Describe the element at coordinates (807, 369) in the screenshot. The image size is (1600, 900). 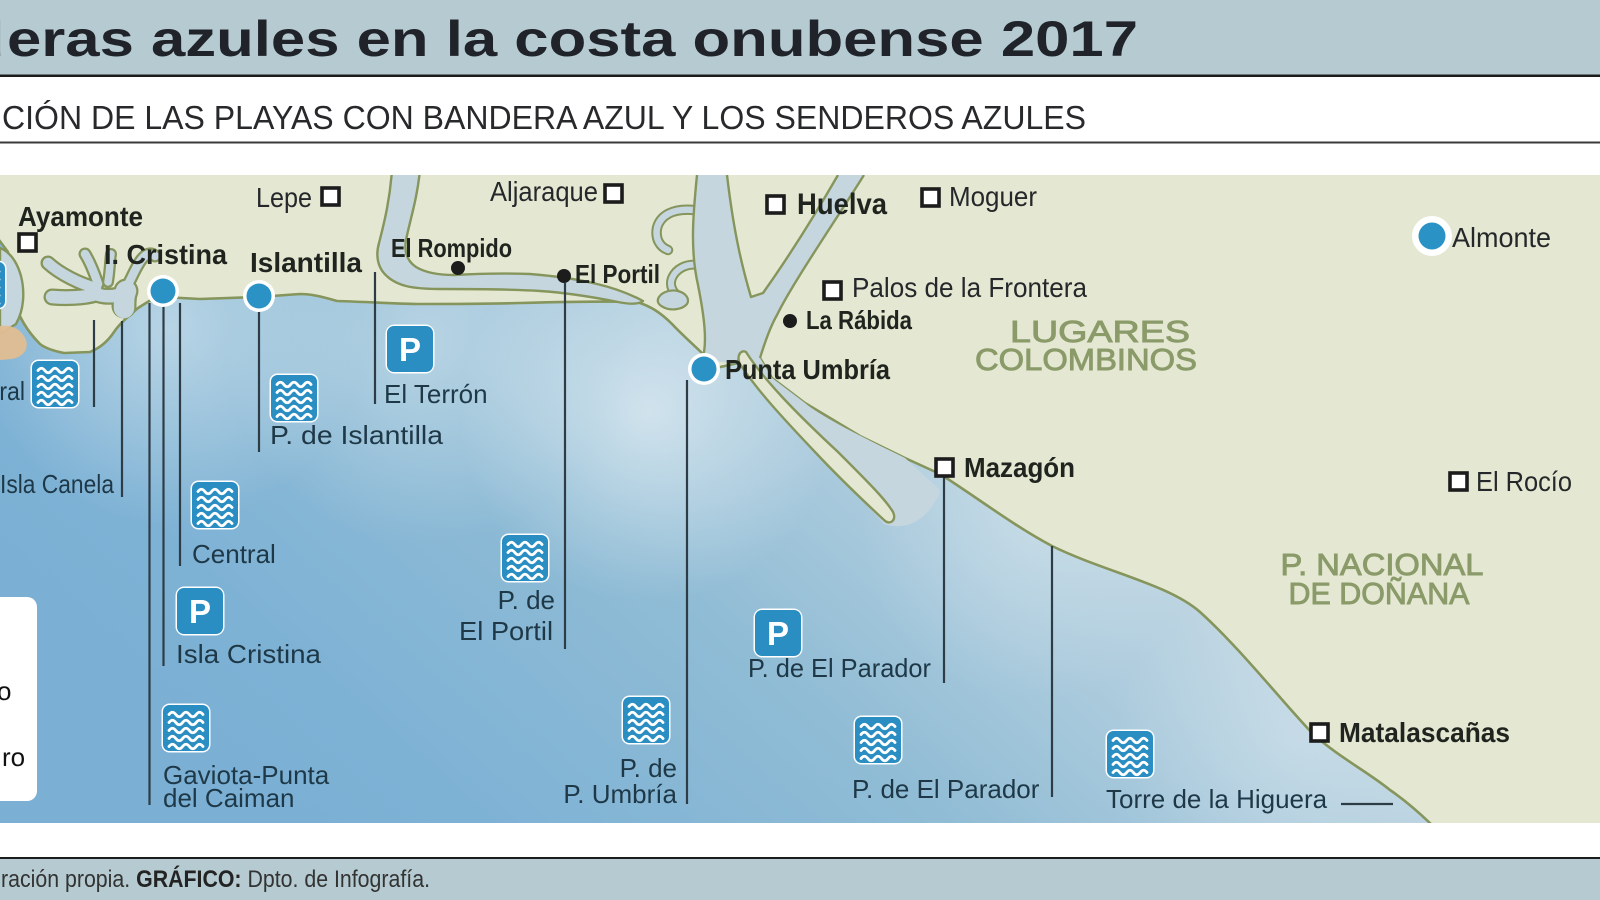
I see `svg-text: Punta Umbría` at that location.